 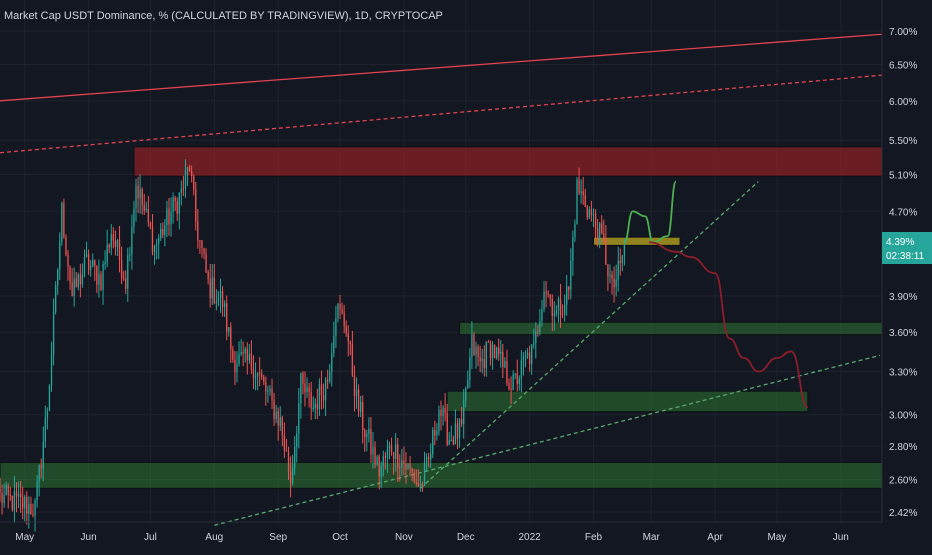 I want to click on time-tick-label: Oct, so click(x=340, y=537).